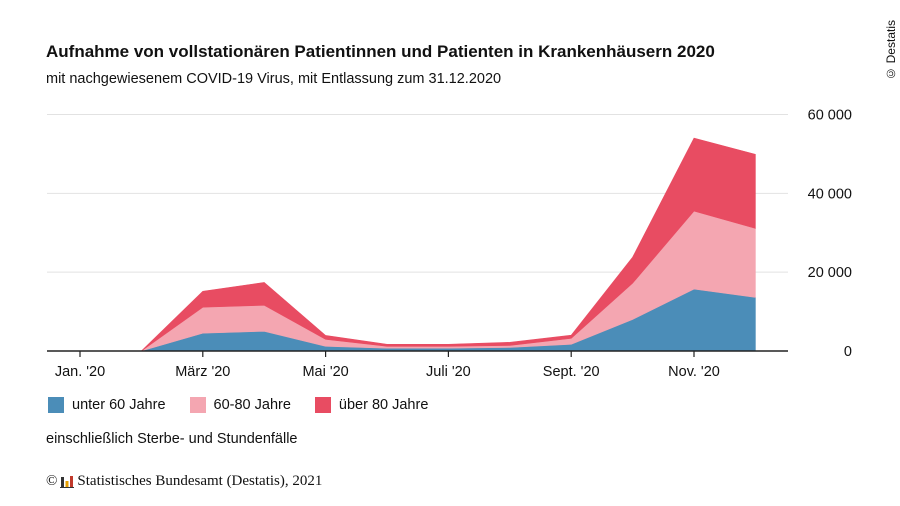  Describe the element at coordinates (694, 372) in the screenshot. I see `x-tick-label: Nov. '20` at that location.